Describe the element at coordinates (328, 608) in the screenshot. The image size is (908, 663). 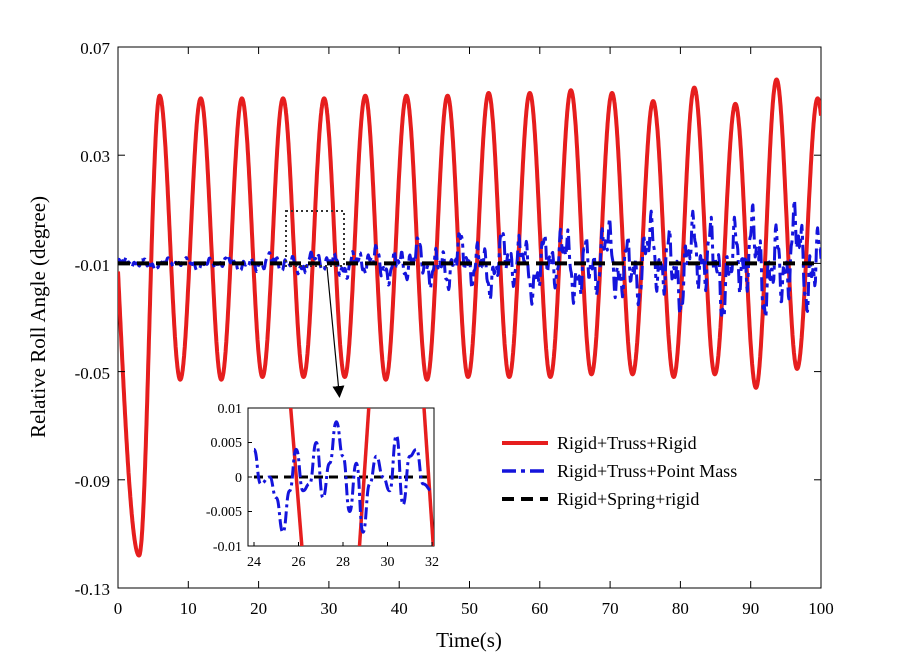
I see `x-tick-label: 30` at that location.